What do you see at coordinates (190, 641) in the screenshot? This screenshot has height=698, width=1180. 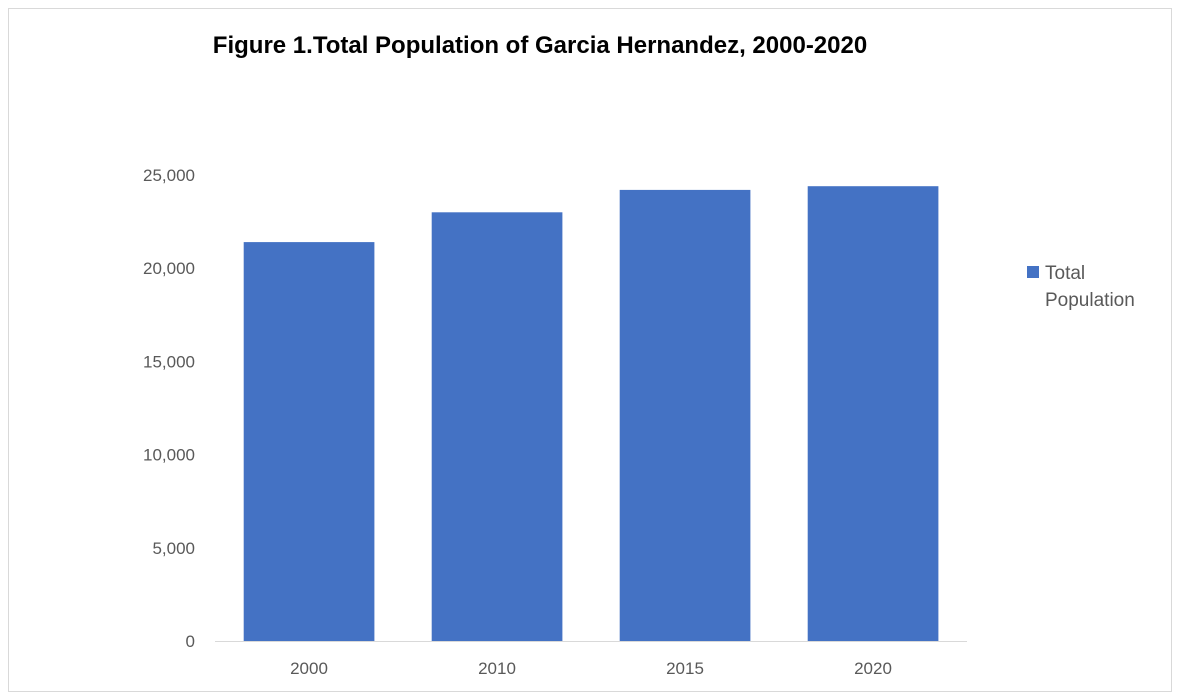 I see `y-tick-label: 0` at bounding box center [190, 641].